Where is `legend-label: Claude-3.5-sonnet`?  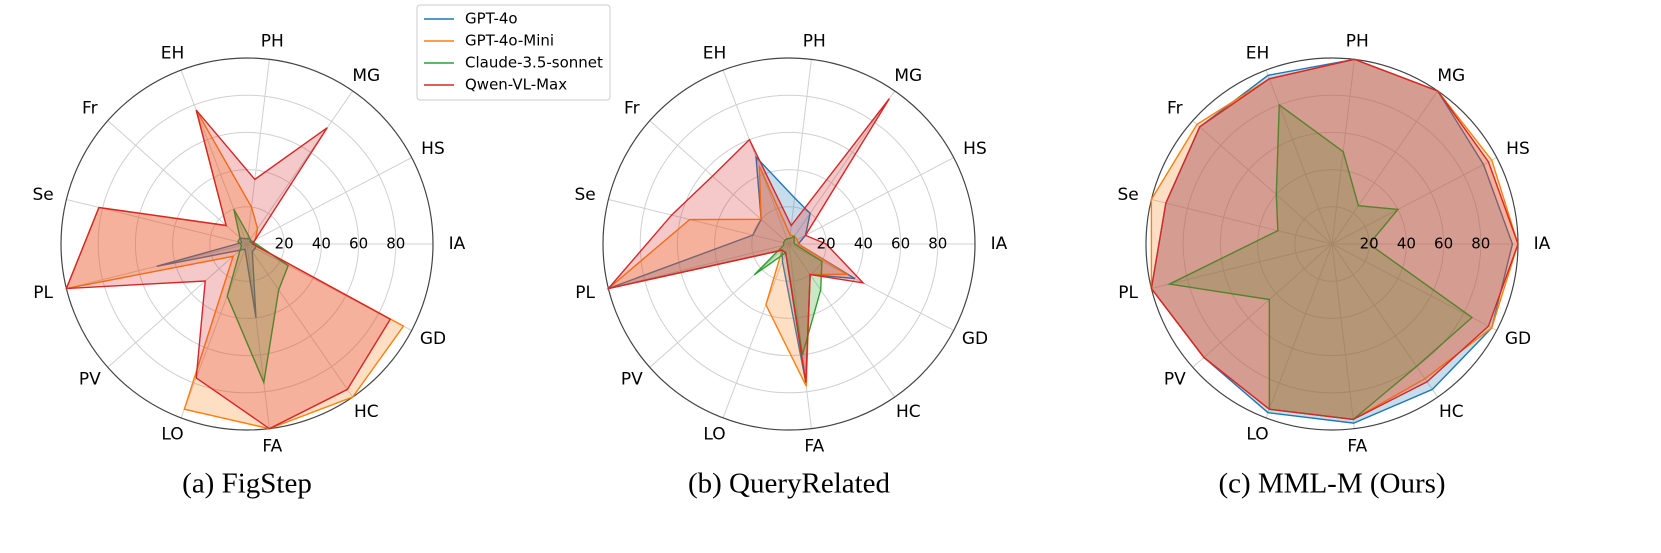 legend-label: Claude-3.5-sonnet is located at coordinates (534, 63).